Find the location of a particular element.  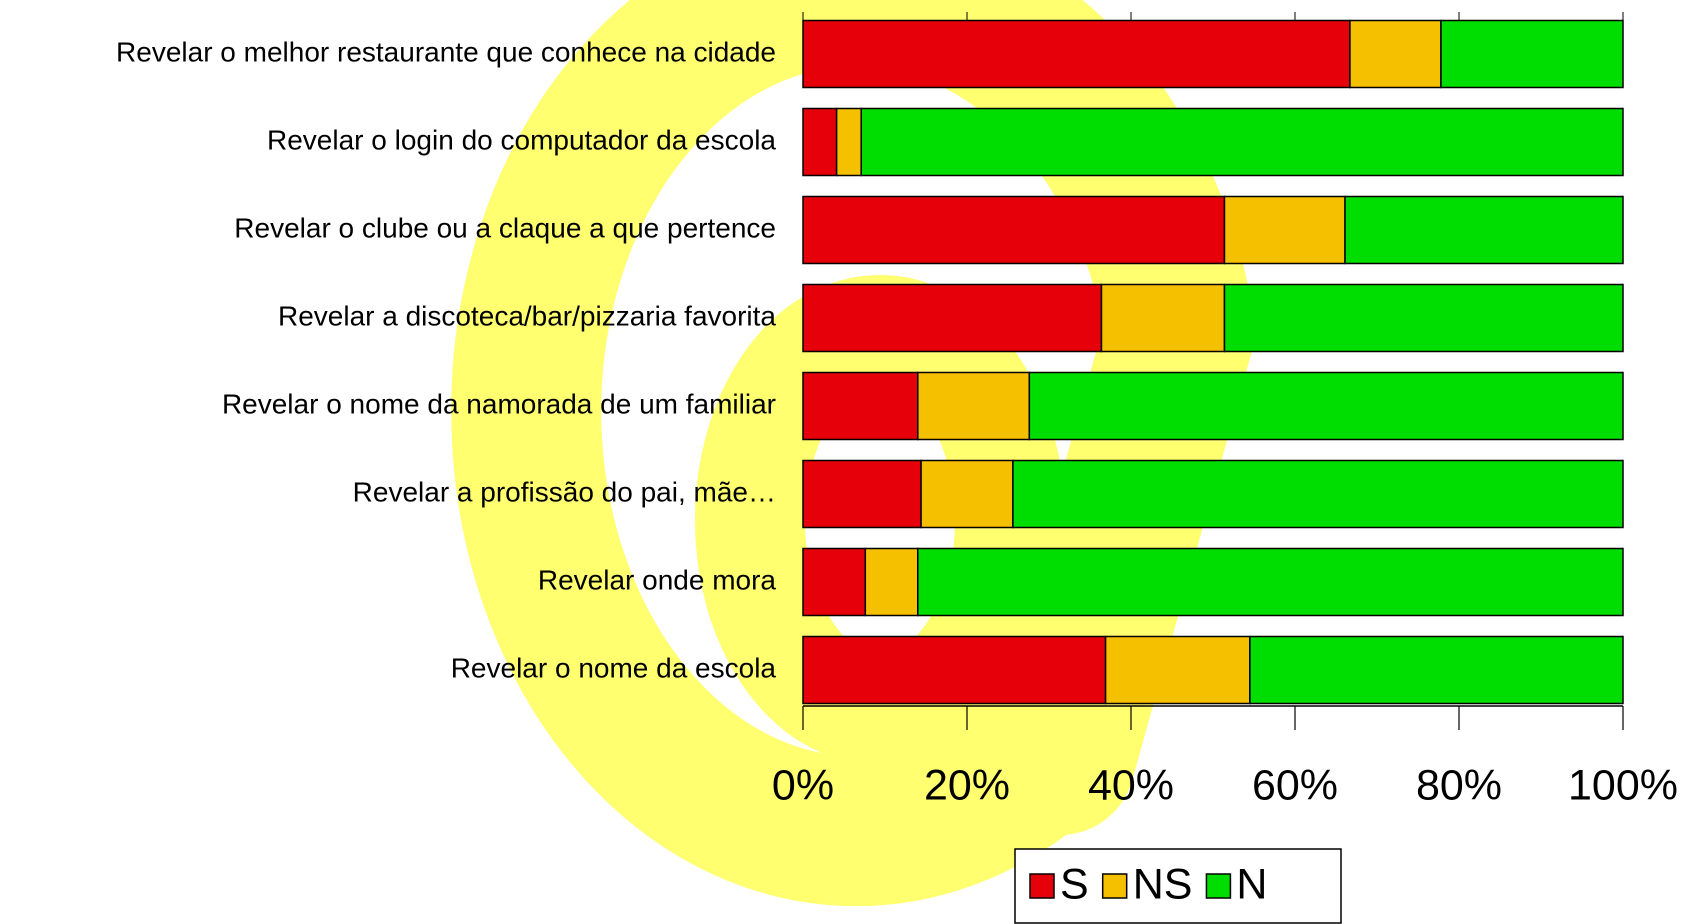

legend: S NS N is located at coordinates (1178, 886).